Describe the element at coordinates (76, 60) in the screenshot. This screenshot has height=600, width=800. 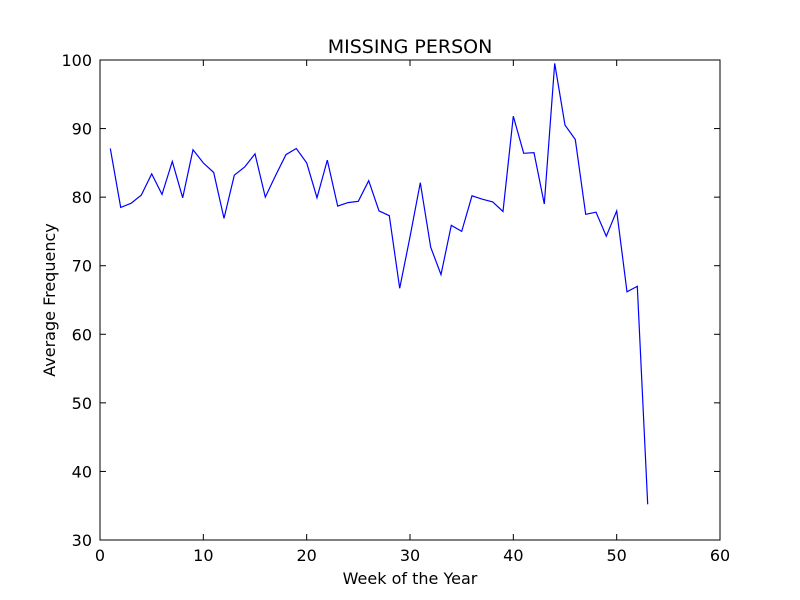
I see `y-tick-label: 100` at that location.